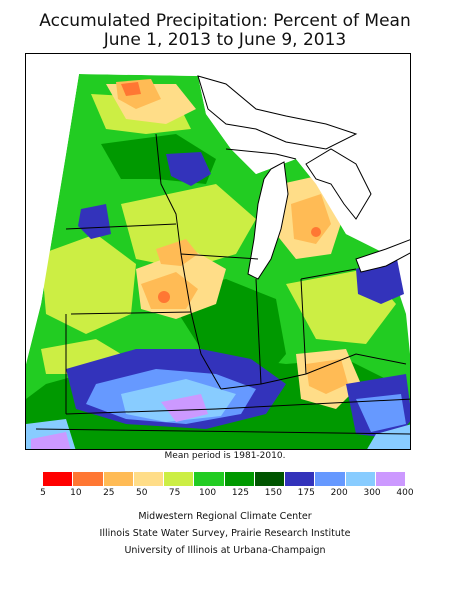 The width and height of the screenshot is (450, 600). I want to click on boundary-mo-ark, so click(141, 411).